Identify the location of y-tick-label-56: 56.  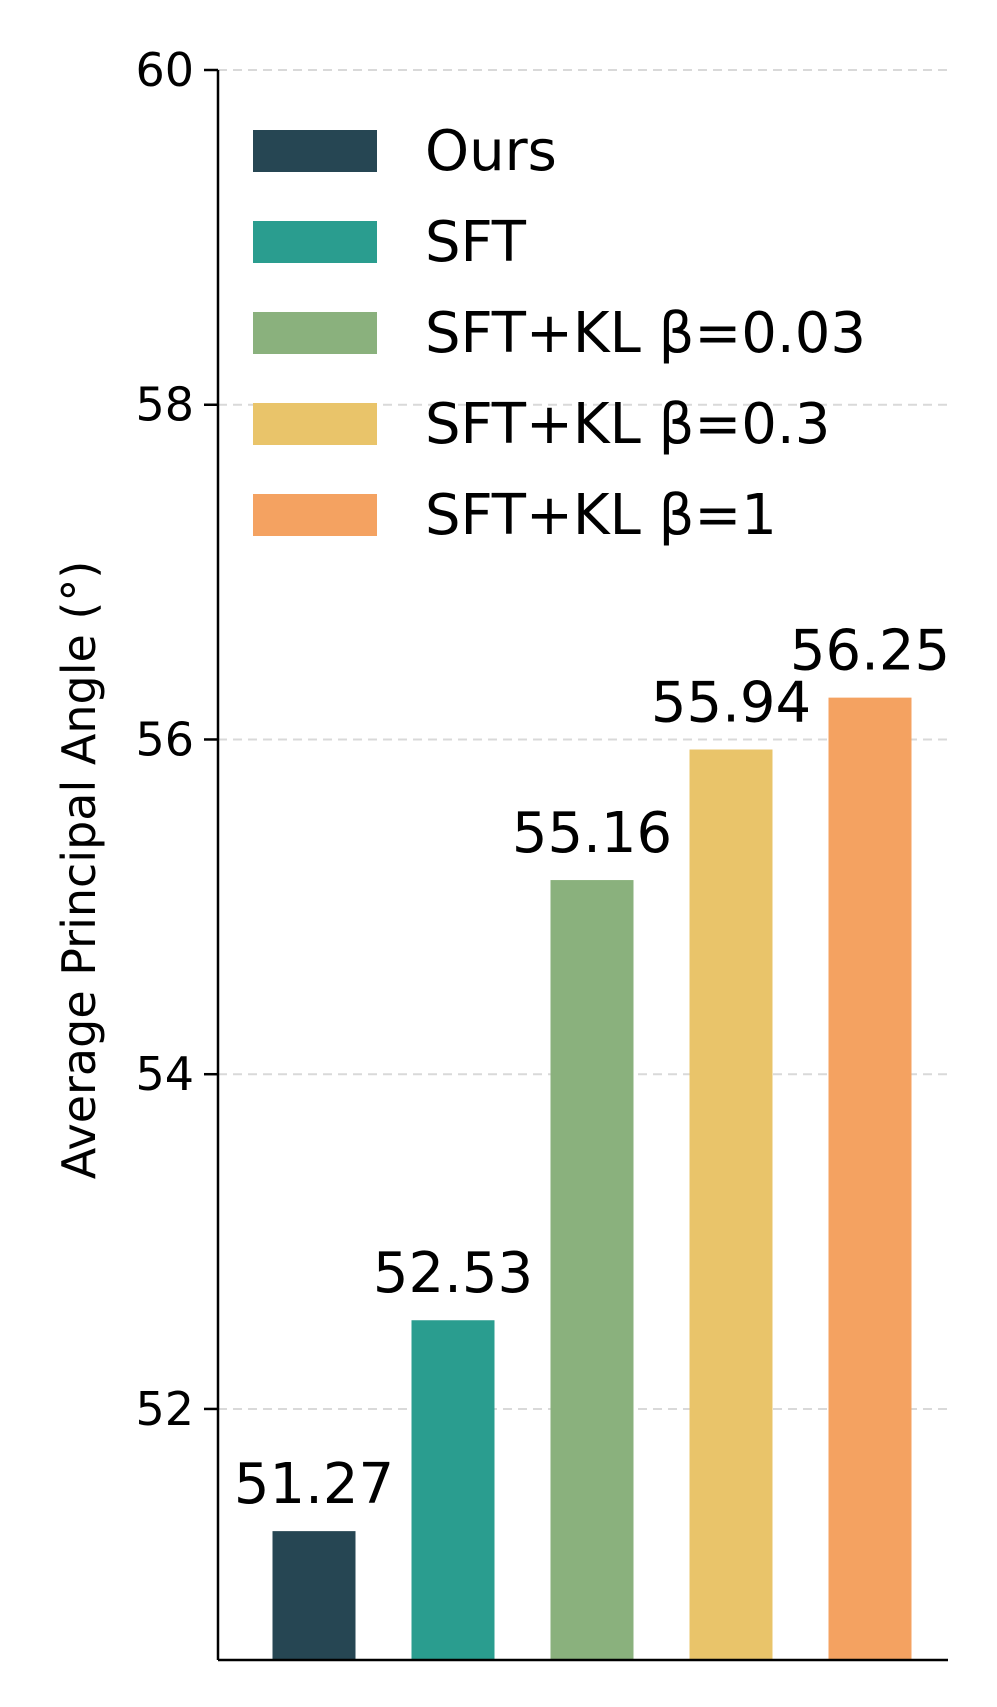
(164, 739).